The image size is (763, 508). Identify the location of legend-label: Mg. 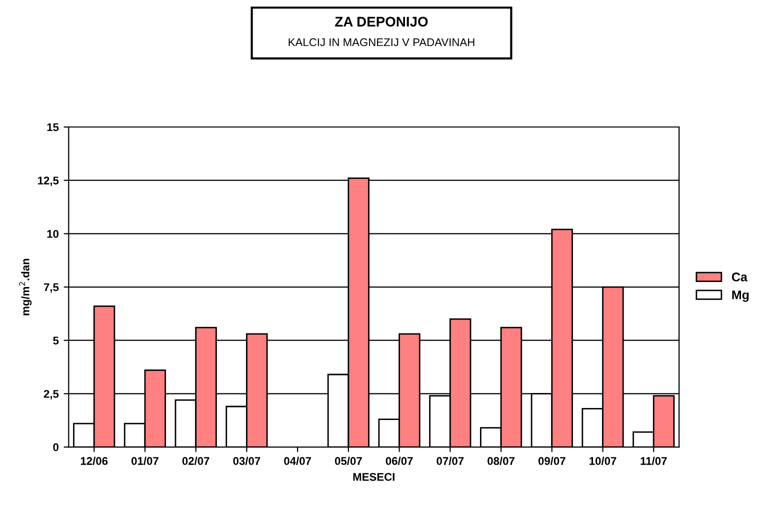
(740, 296).